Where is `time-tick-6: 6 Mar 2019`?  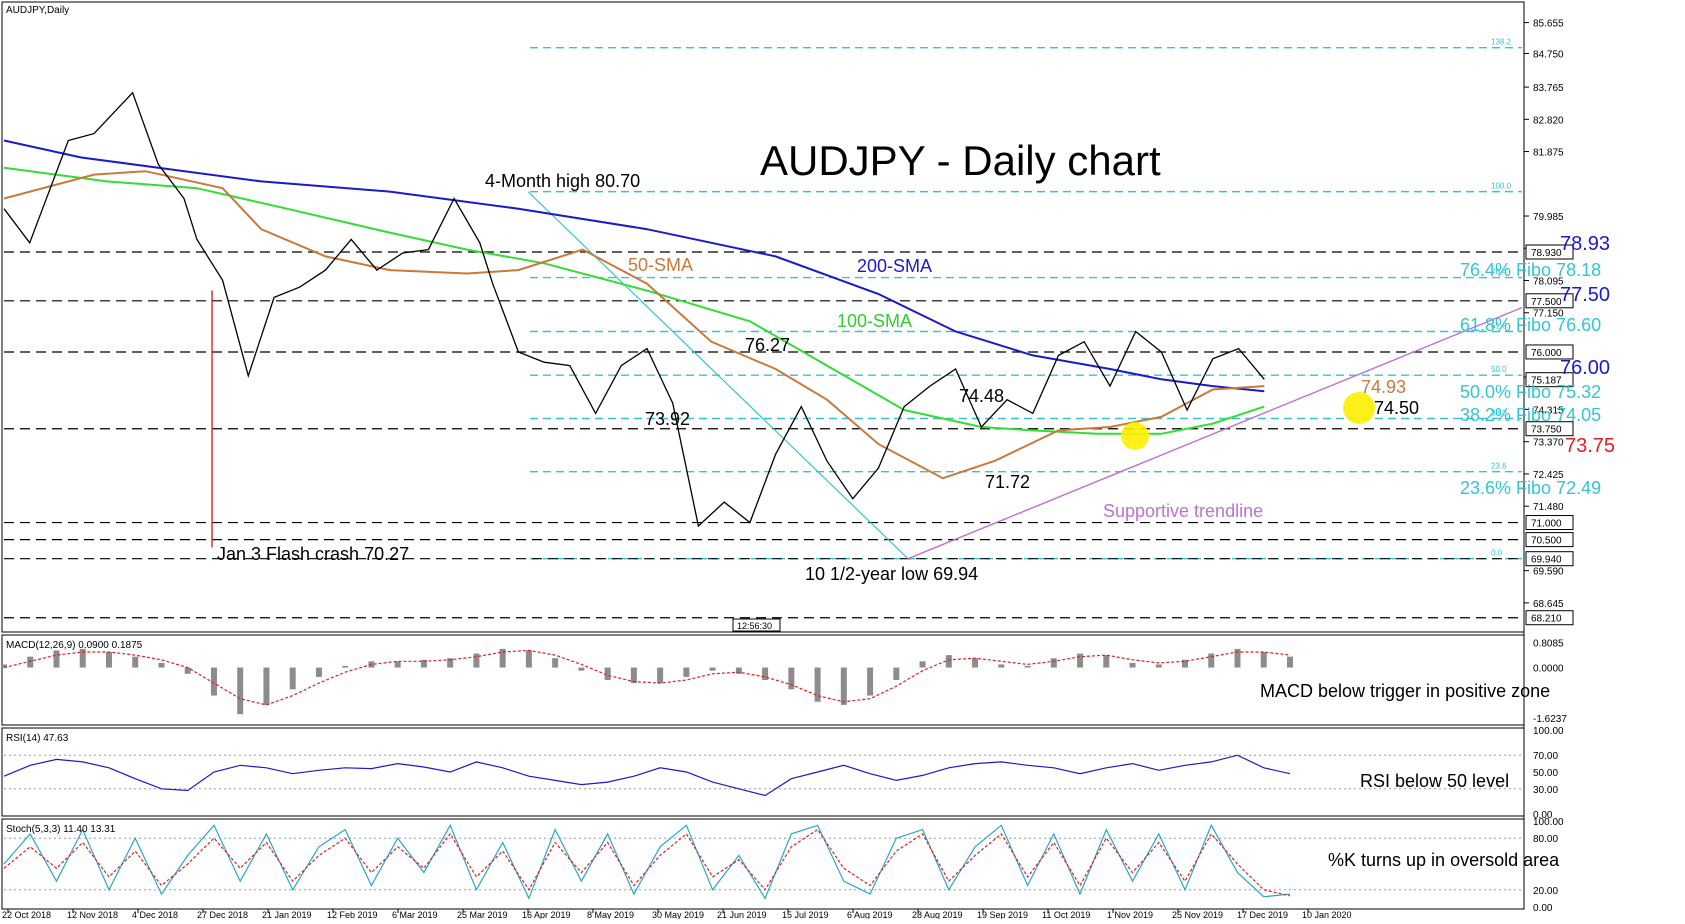
time-tick-6: 6 Mar 2019 is located at coordinates (415, 914).